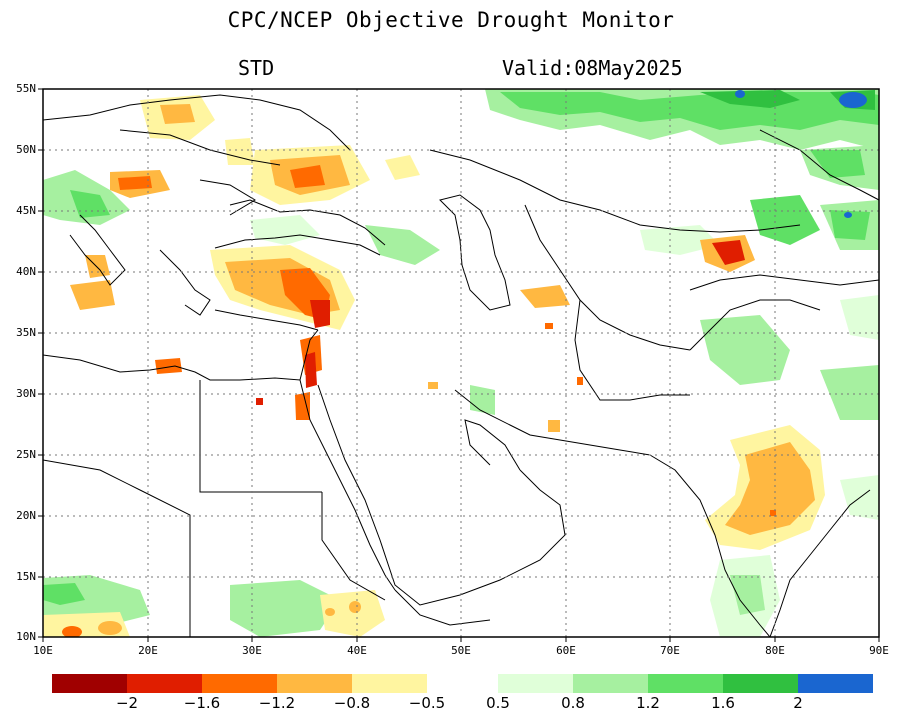 Image resolution: width=902 pixels, height=720 pixels. What do you see at coordinates (26, 271) in the screenshot?
I see `lat-label: 40N` at bounding box center [26, 271].